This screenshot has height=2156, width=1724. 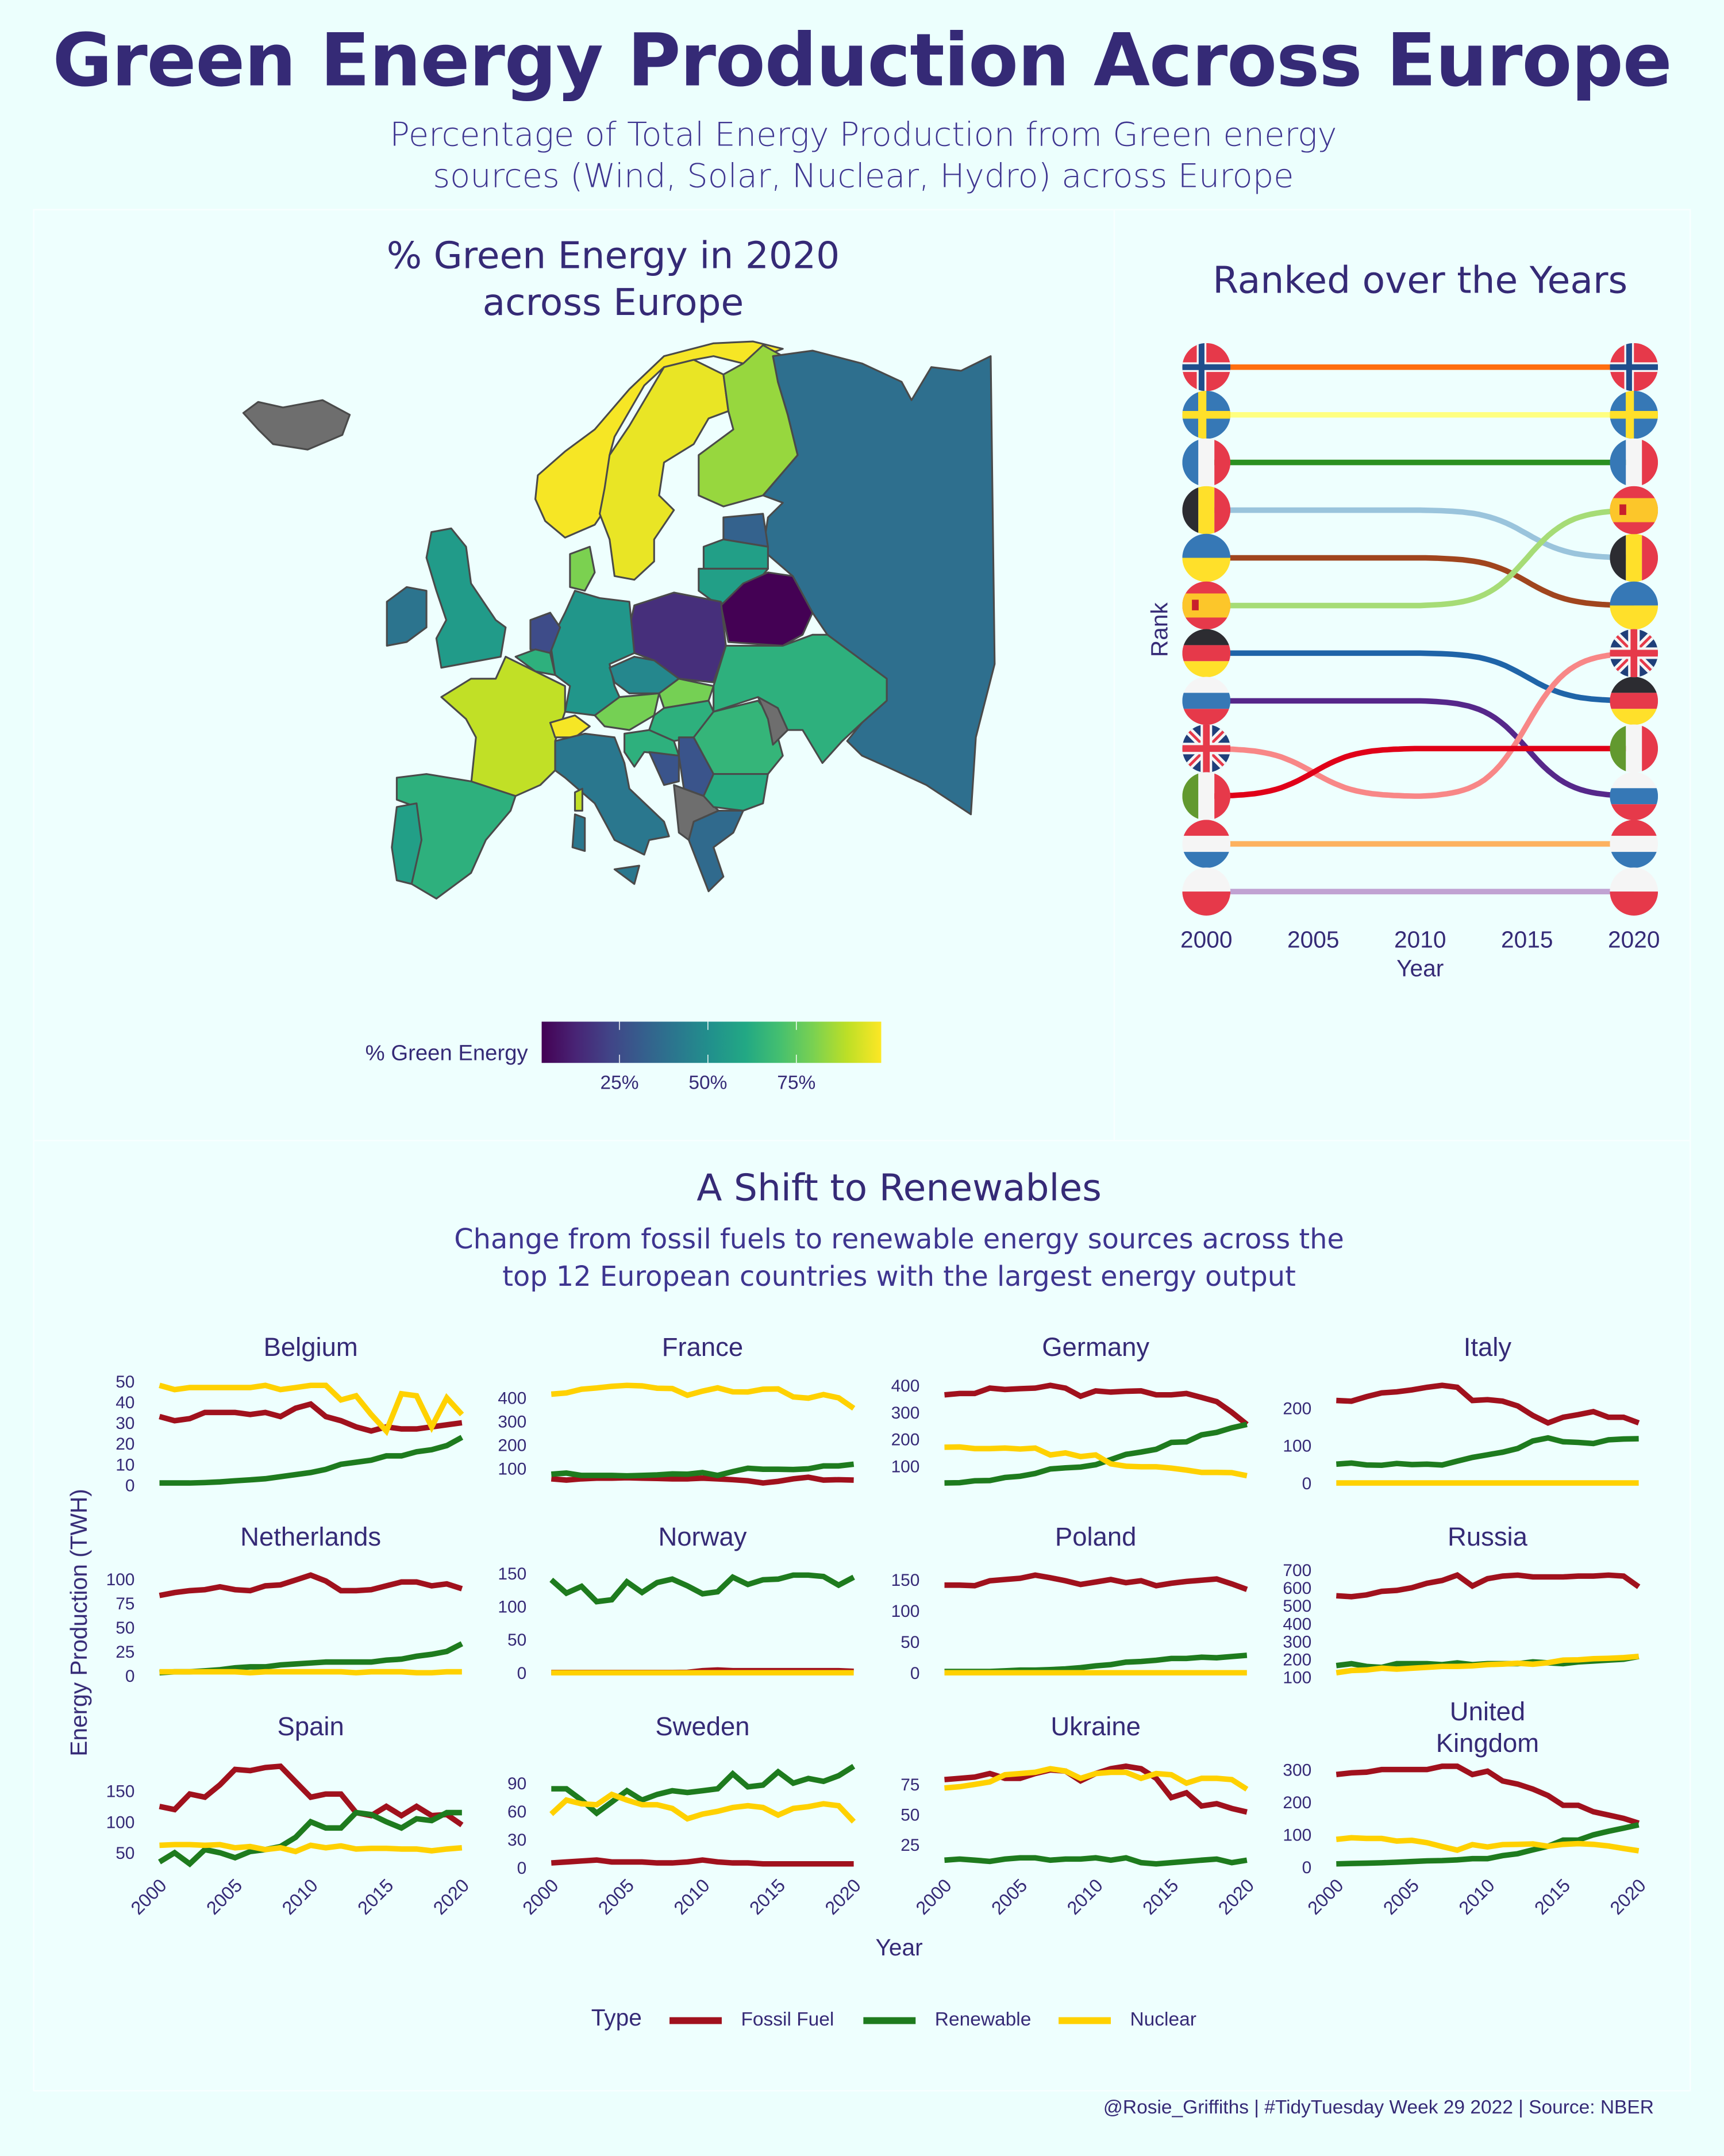 What do you see at coordinates (613, 281) in the screenshot?
I see `map-title: % Green Energy in 2020 across Europe` at bounding box center [613, 281].